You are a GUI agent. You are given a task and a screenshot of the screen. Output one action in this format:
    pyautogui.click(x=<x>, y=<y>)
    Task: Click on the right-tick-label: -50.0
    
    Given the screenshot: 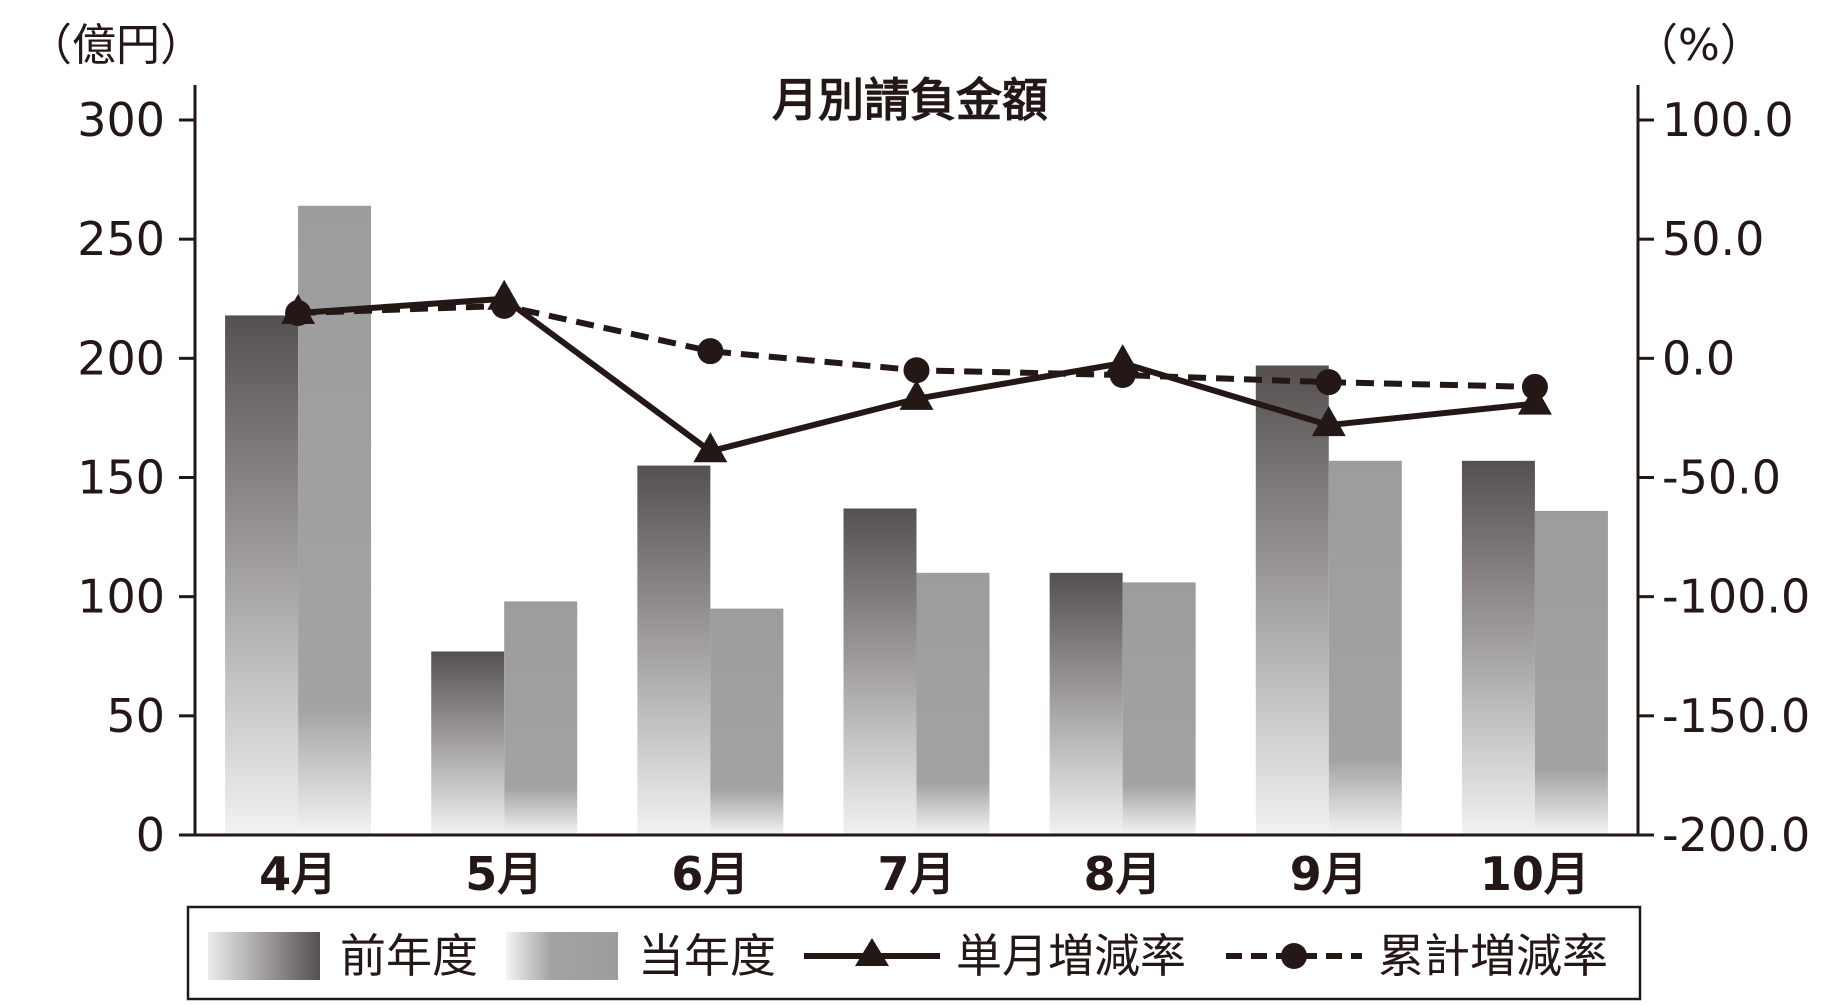 What is the action you would take?
    pyautogui.click(x=1721, y=478)
    